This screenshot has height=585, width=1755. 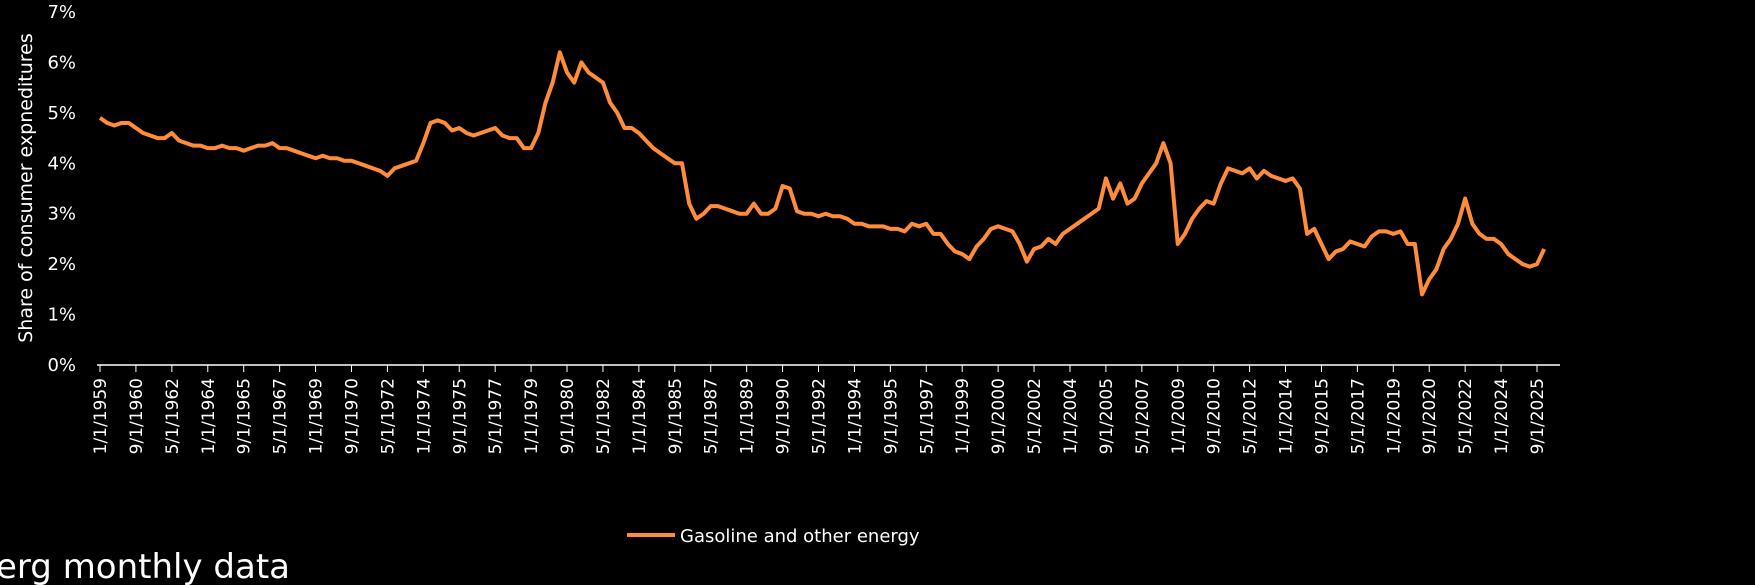 What do you see at coordinates (1035, 416) in the screenshot?
I see `x-tick-label: 5/1/2002` at bounding box center [1035, 416].